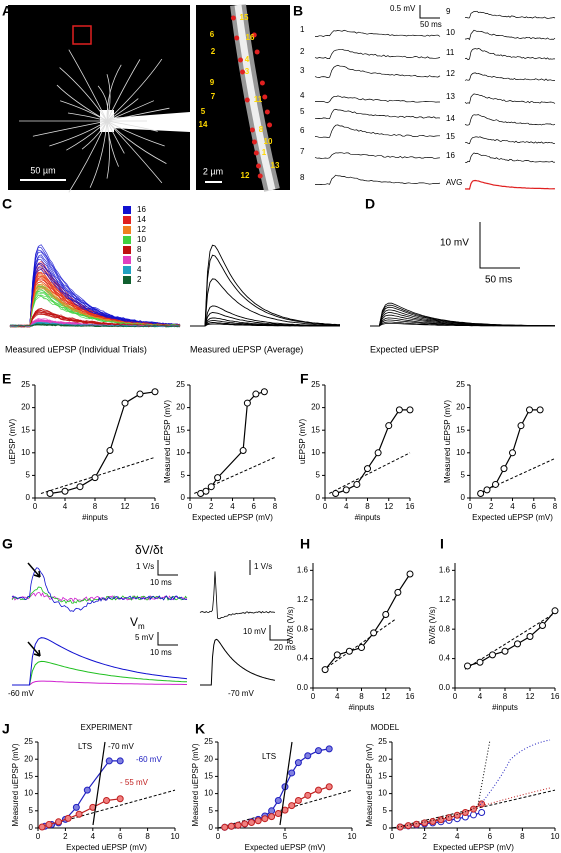 Image resolution: width=561 pixels, height=853 pixels. I want to click on x-tick-label: 2, so click(65, 836).